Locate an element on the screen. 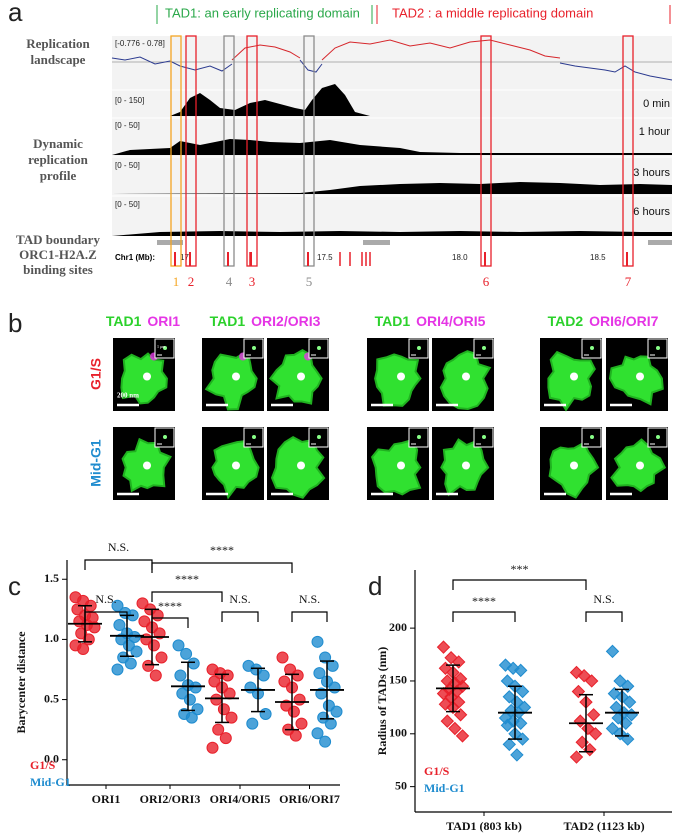  chr-pos: 17.5 is located at coordinates (325, 257).